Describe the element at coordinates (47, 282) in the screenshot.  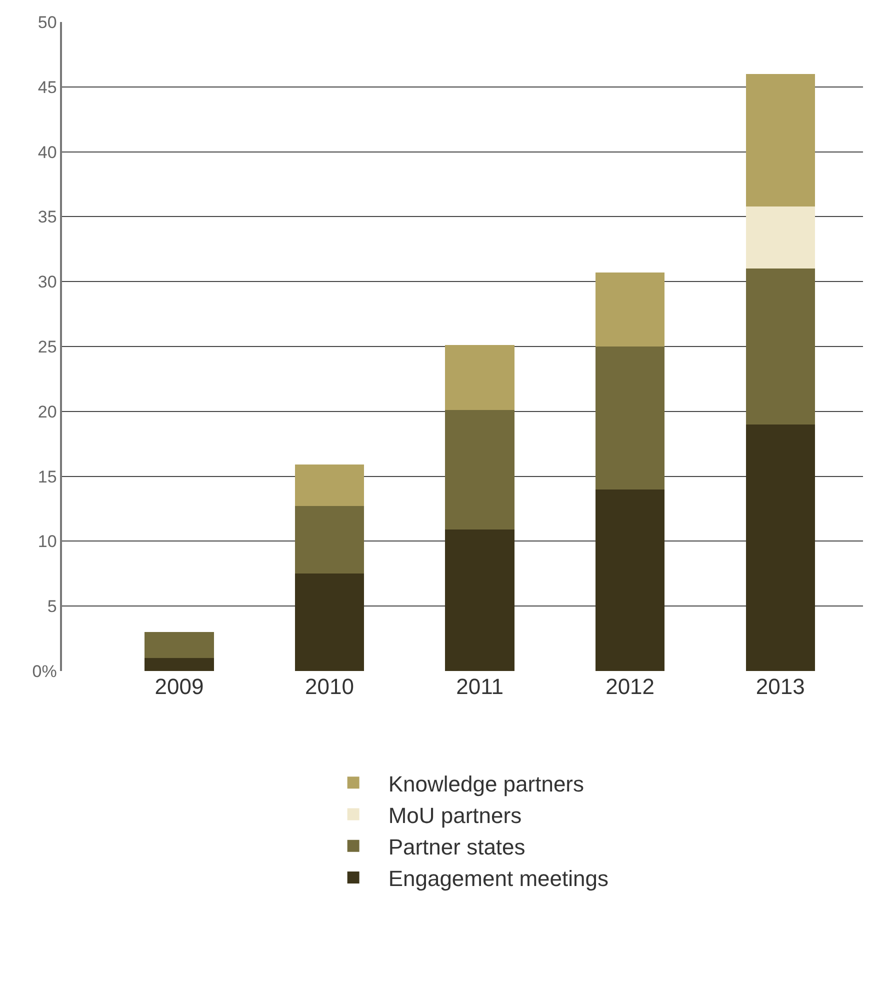
I see `y-tick-label: 30` at that location.